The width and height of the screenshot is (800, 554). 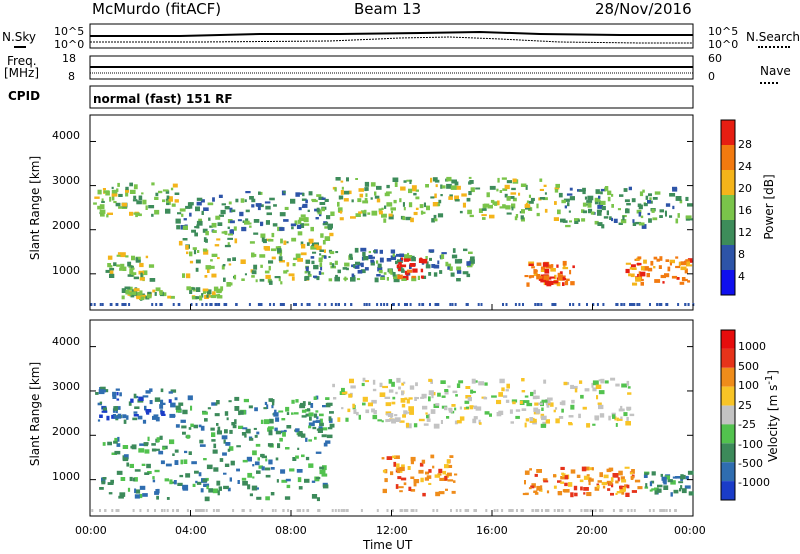 What do you see at coordinates (769, 83) in the screenshot?
I see `nave-legend-dots` at bounding box center [769, 83].